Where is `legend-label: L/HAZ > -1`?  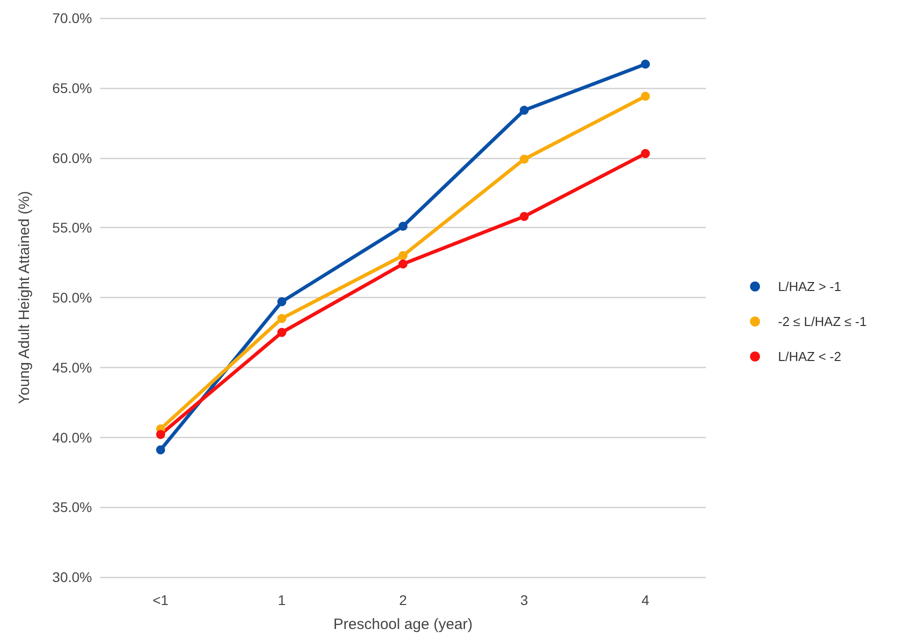
legend-label: L/HAZ > -1 is located at coordinates (810, 286).